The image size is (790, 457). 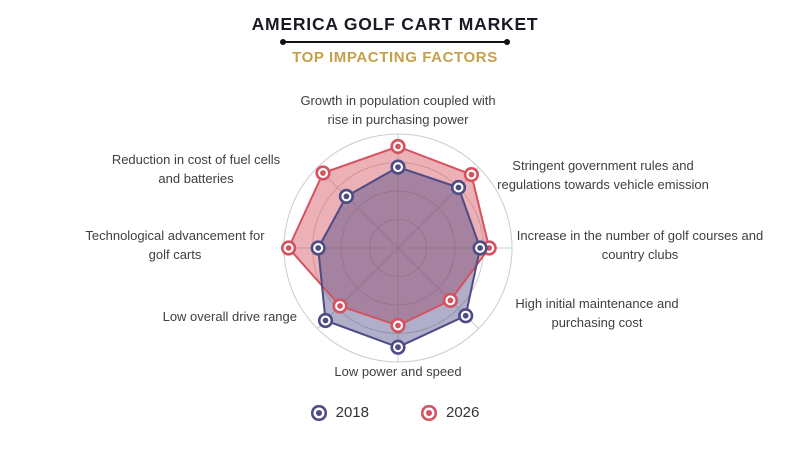 What do you see at coordinates (395, 57) in the screenshot?
I see `page-subtitle: TOP IMPACTING FACTORS` at bounding box center [395, 57].